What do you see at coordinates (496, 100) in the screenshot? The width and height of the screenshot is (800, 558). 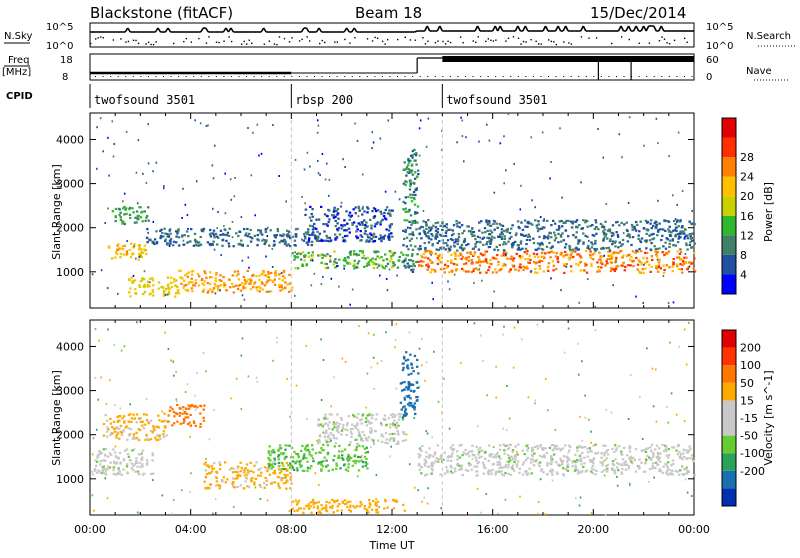 I see `cpid-segment-label: twofsound 3501` at bounding box center [496, 100].